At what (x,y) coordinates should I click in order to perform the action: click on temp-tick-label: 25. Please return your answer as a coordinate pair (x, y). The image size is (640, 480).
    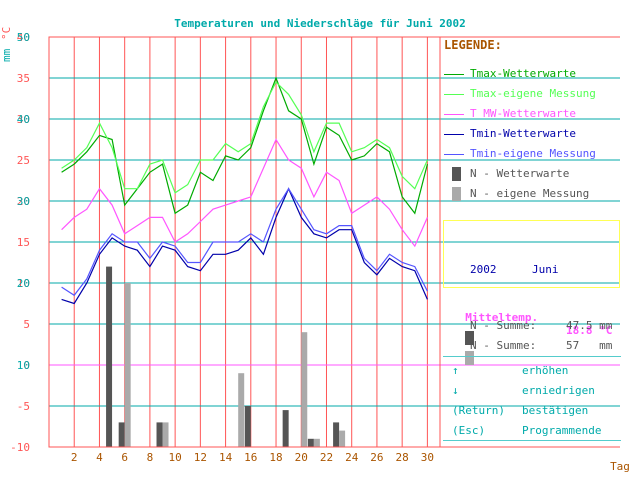
    Looking at the image, I should click on (23, 160).